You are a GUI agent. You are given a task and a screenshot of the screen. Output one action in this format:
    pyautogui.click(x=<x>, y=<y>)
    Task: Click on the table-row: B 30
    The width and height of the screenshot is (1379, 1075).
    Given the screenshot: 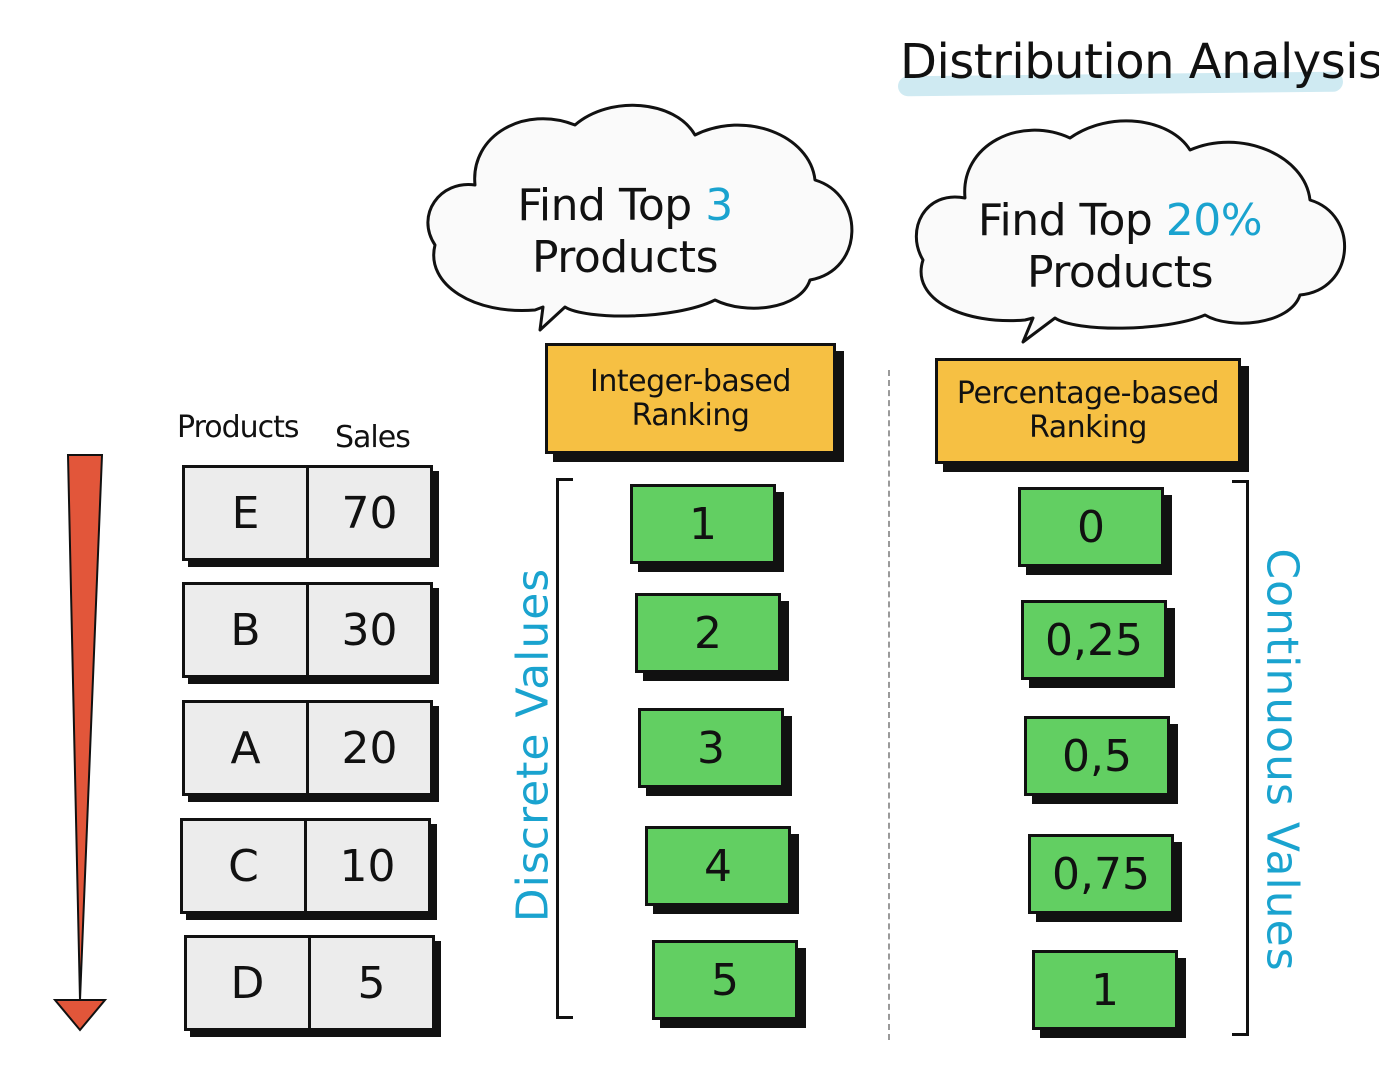 What is the action you would take?
    pyautogui.click(x=307, y=630)
    